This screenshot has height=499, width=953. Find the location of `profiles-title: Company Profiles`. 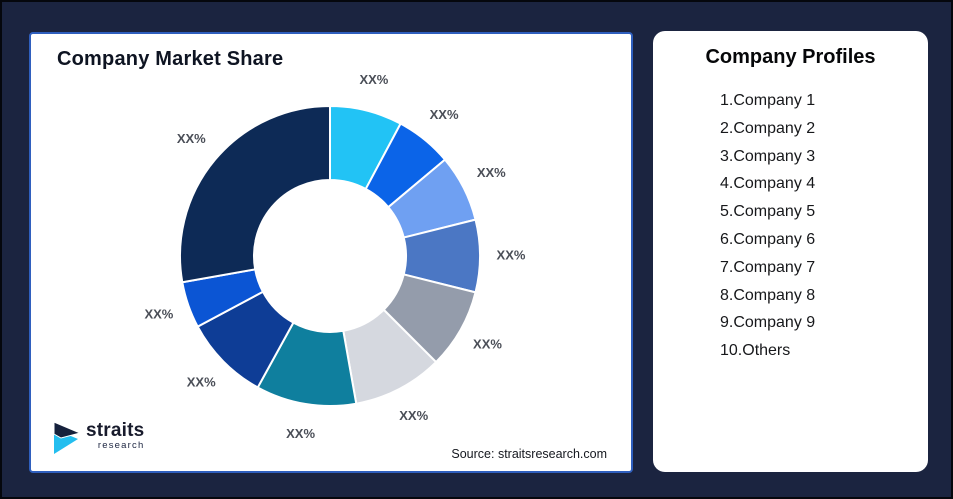

profiles-title: Company Profiles is located at coordinates (790, 57).